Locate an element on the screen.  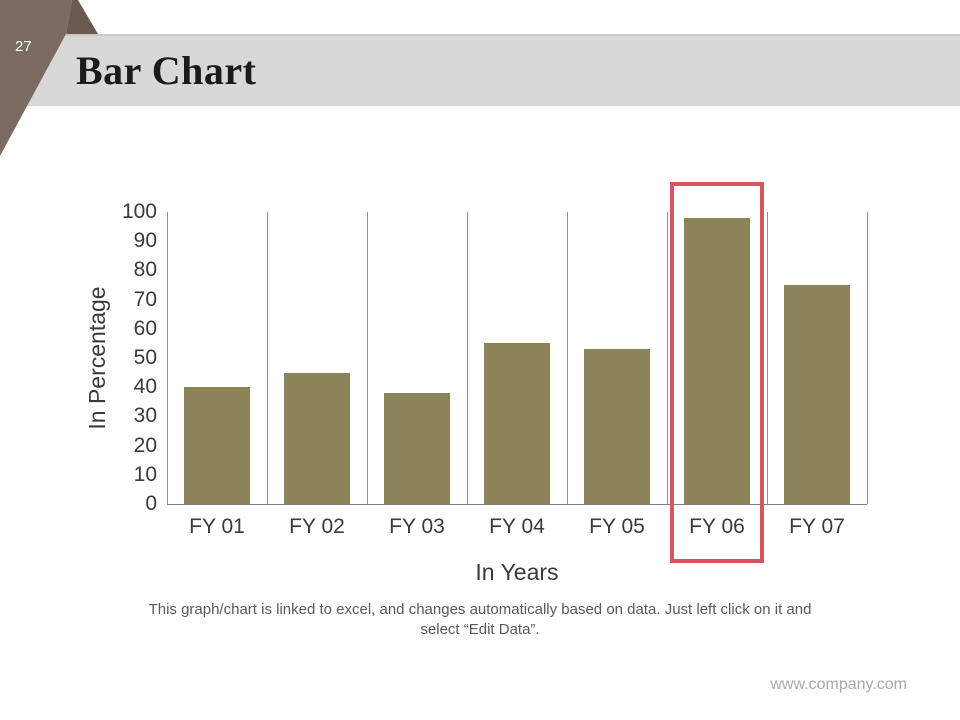
y-tick-label-100: 100 is located at coordinates (139, 211).